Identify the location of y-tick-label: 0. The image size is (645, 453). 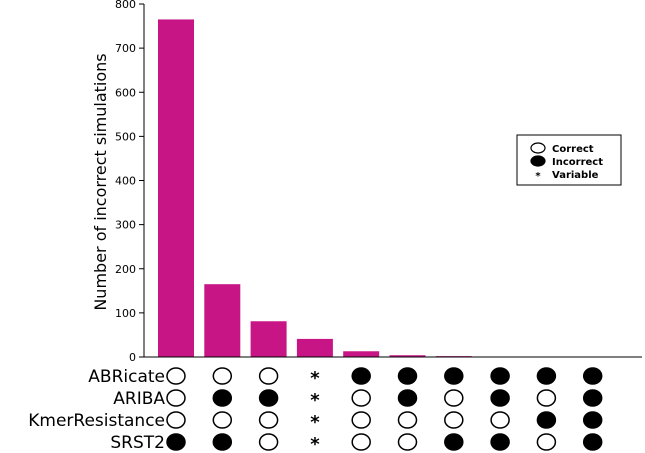
(132, 357).